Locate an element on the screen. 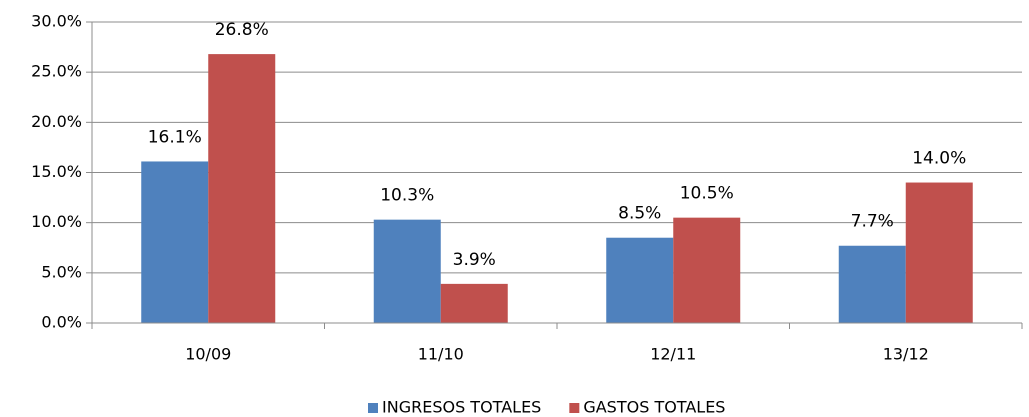 The width and height of the screenshot is (1029, 417). value-label: 14.0% is located at coordinates (939, 159).